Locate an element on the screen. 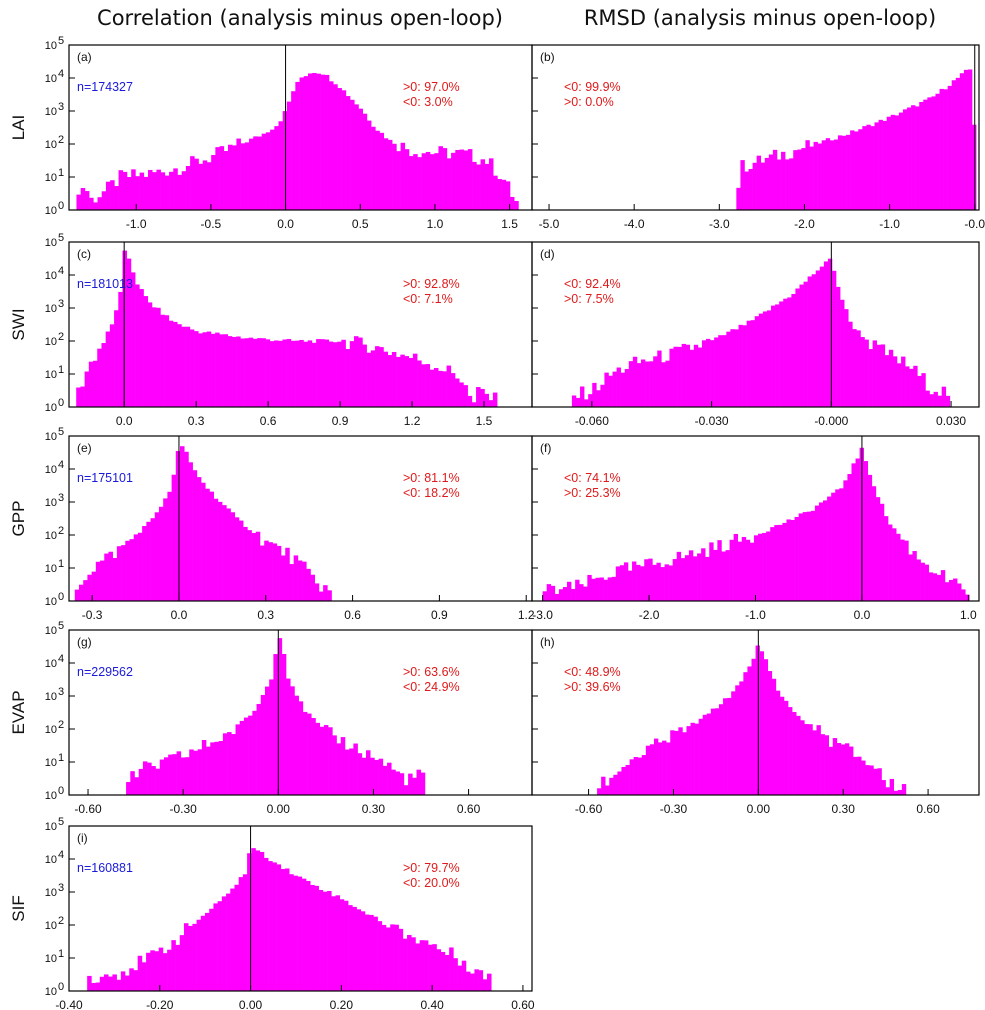 This screenshot has width=985, height=1010. y-tick-exponent: 2 is located at coordinates (61, 725).